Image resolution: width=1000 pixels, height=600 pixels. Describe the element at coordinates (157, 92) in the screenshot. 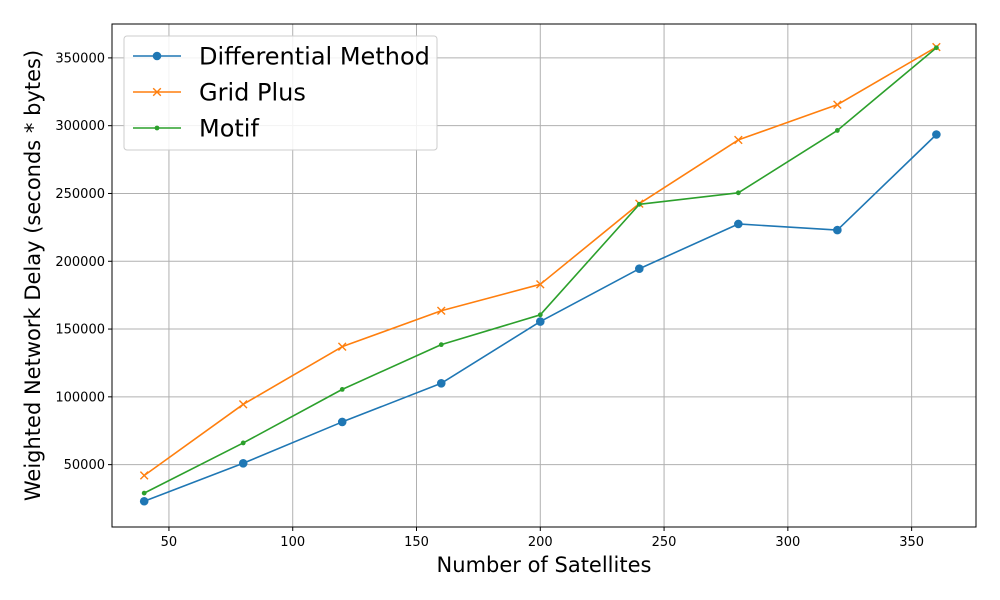

I see `legend-marker-grid-plus` at that location.